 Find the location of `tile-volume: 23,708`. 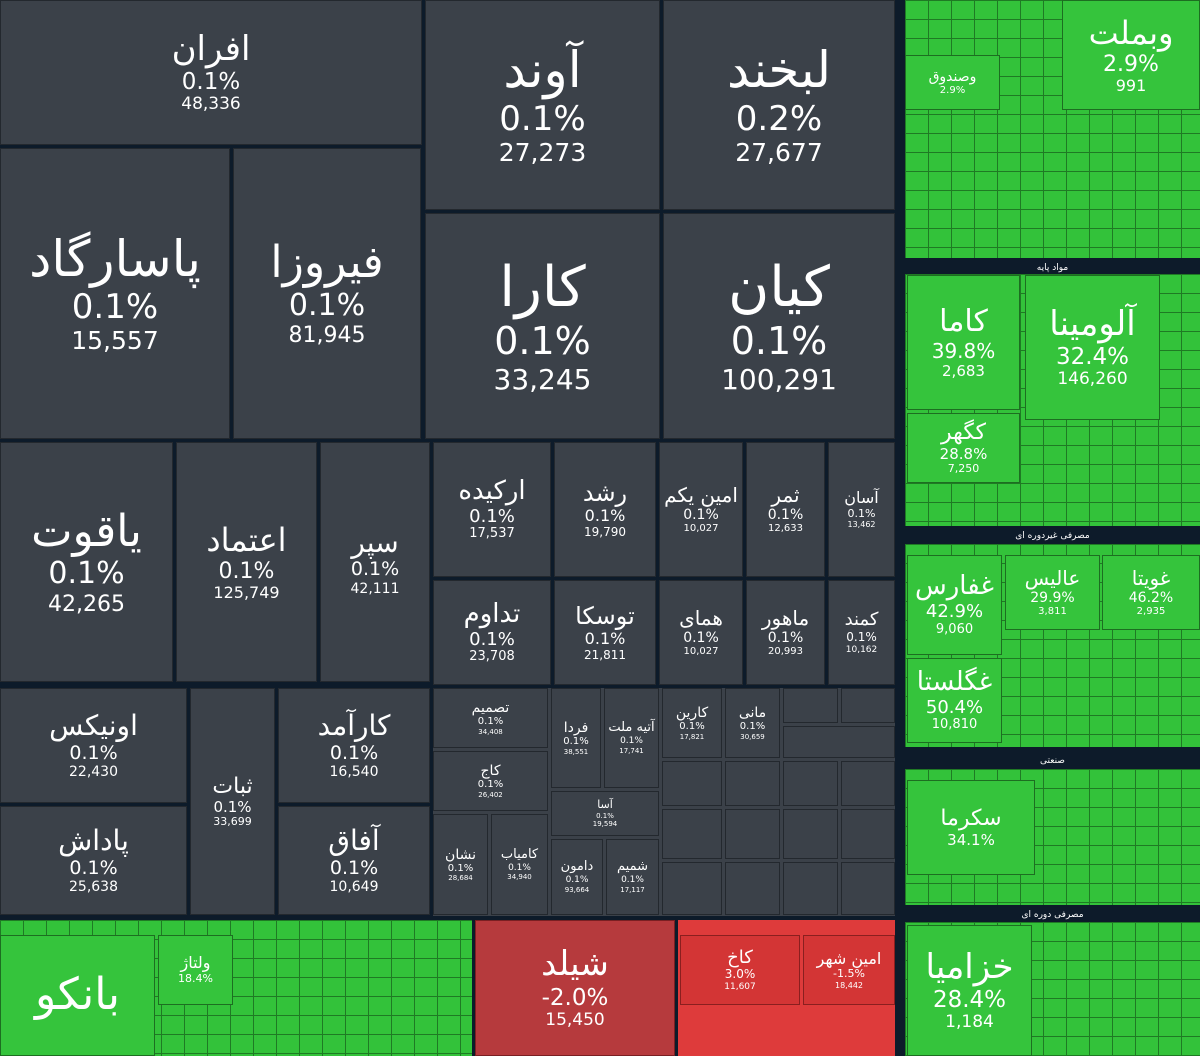

tile-volume: 23,708 is located at coordinates (492, 657).